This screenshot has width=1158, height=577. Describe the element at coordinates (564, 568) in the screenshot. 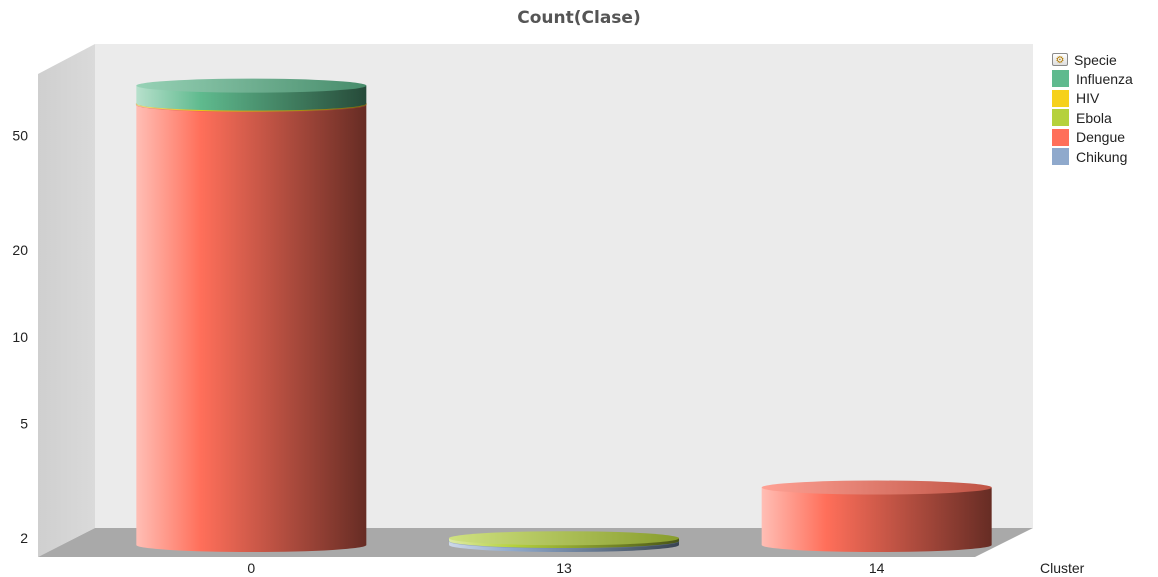

I see `x-tick-label: 13` at that location.